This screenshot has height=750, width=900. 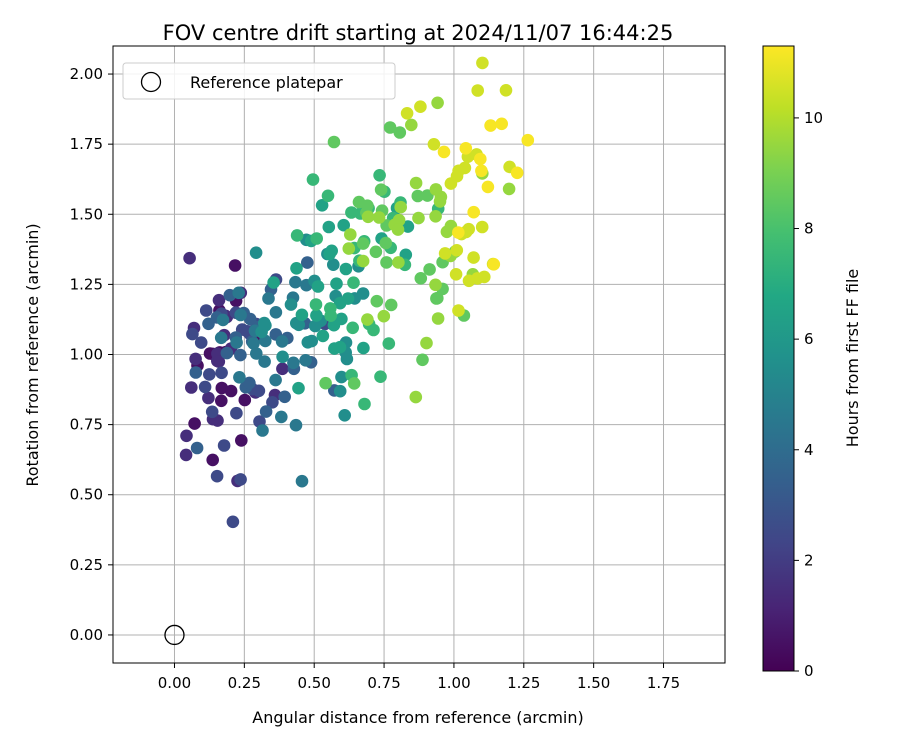 What do you see at coordinates (86, 565) in the screenshot?
I see `y-tick-label: 0.25` at bounding box center [86, 565].